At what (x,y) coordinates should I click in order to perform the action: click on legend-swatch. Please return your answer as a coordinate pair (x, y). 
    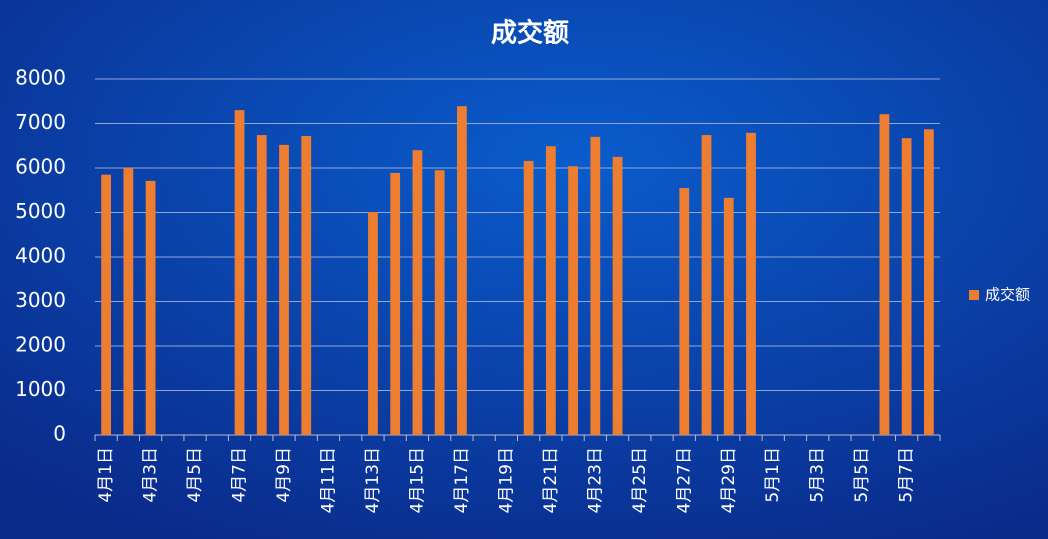
    Looking at the image, I should click on (974, 295).